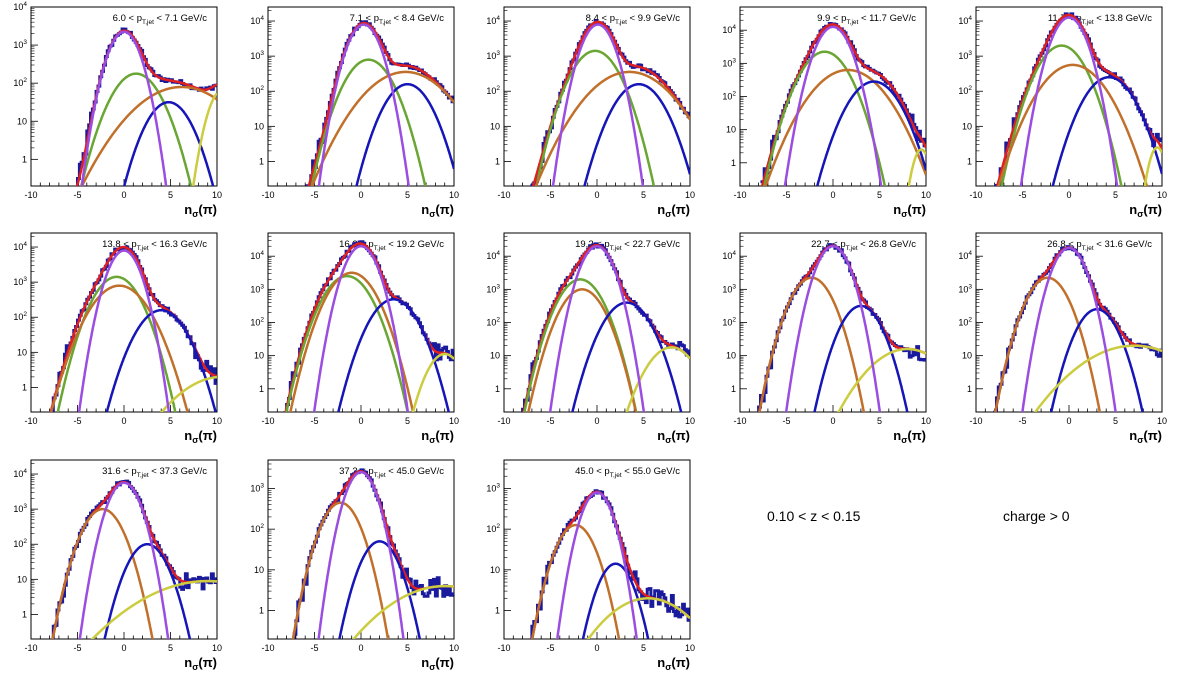 The height and width of the screenshot is (679, 1181). I want to click on total-fit-curve, so click(842, 328).